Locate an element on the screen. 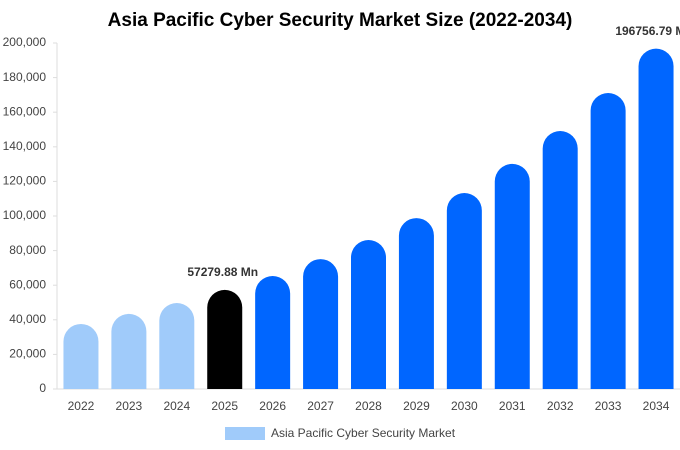  x-tick-label: 2031 is located at coordinates (512, 406).